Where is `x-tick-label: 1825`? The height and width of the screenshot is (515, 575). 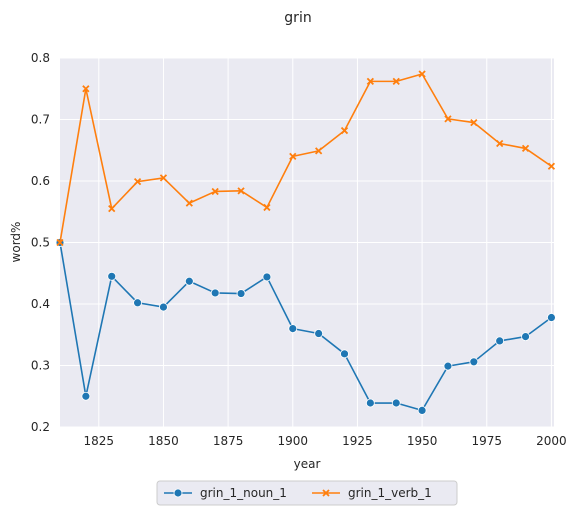
x-tick-label: 1825 is located at coordinates (99, 441).